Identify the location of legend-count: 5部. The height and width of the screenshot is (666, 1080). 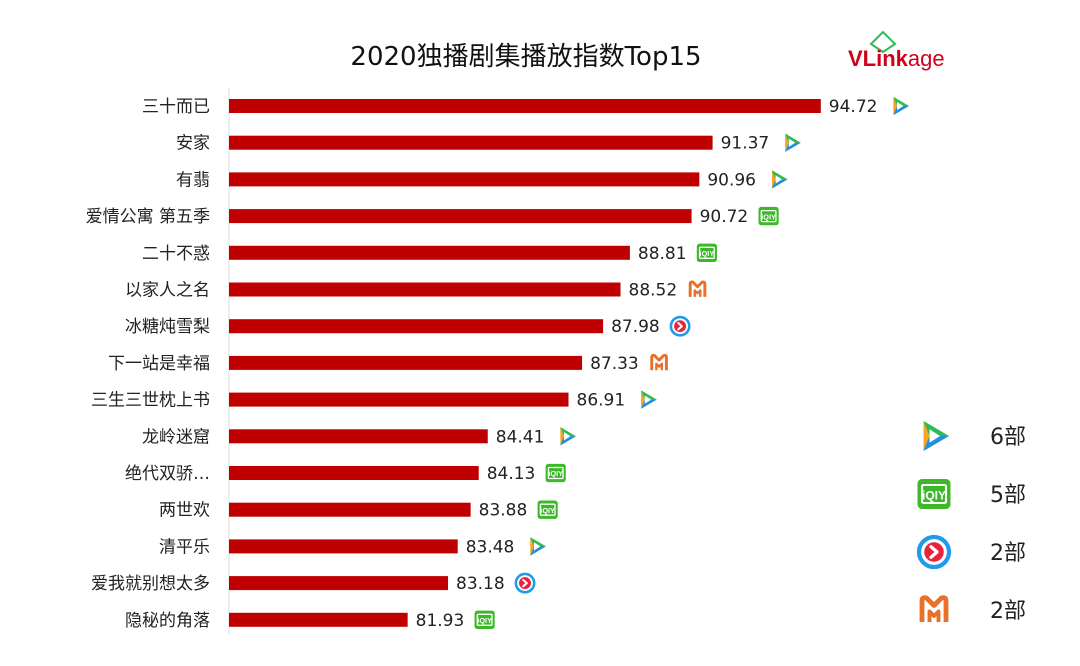
(1008, 495).